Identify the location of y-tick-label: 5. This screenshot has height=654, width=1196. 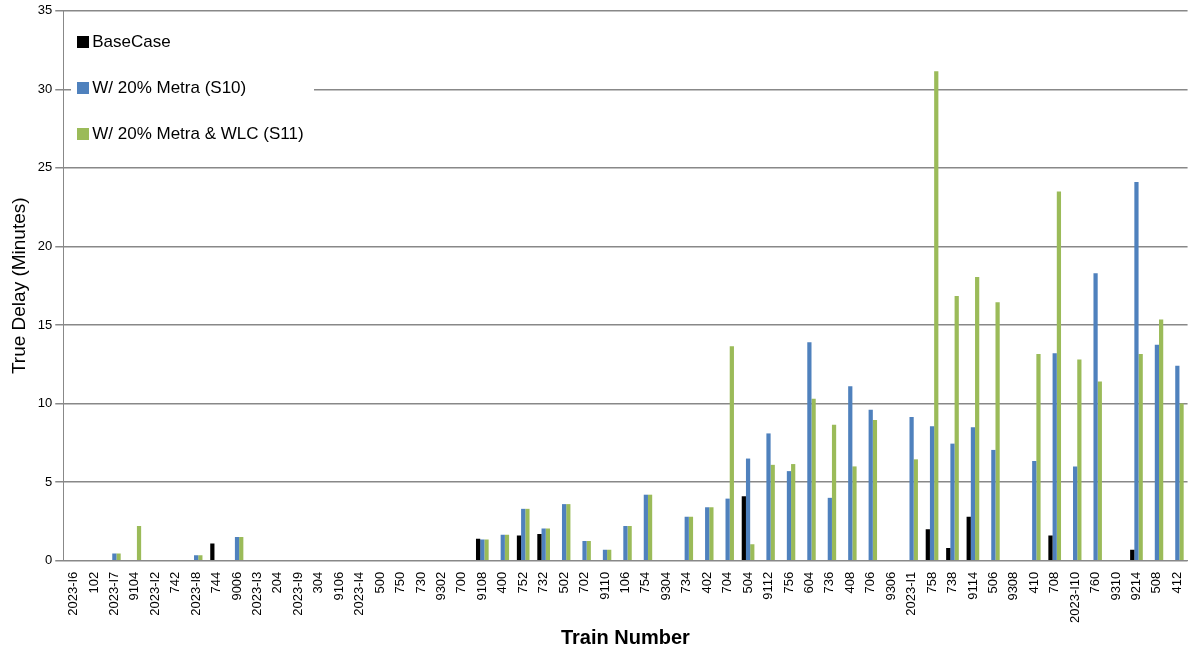
(49, 481).